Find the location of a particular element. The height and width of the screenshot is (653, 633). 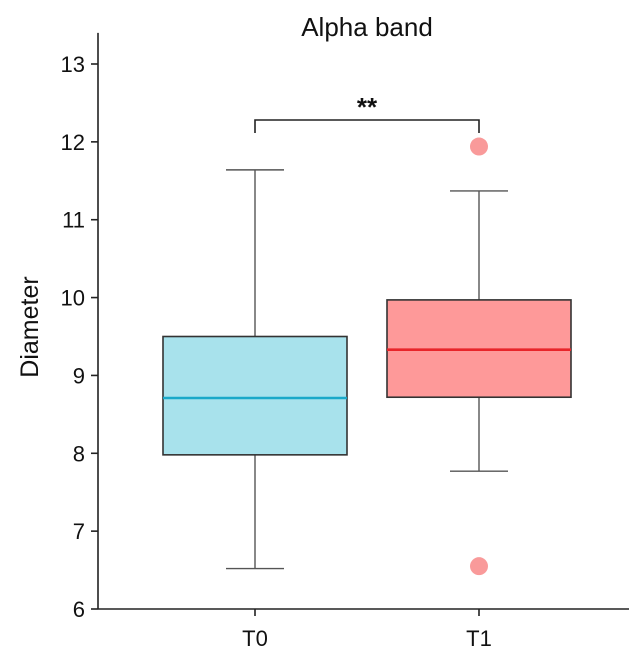

x-tick-label: T0 is located at coordinates (255, 638).